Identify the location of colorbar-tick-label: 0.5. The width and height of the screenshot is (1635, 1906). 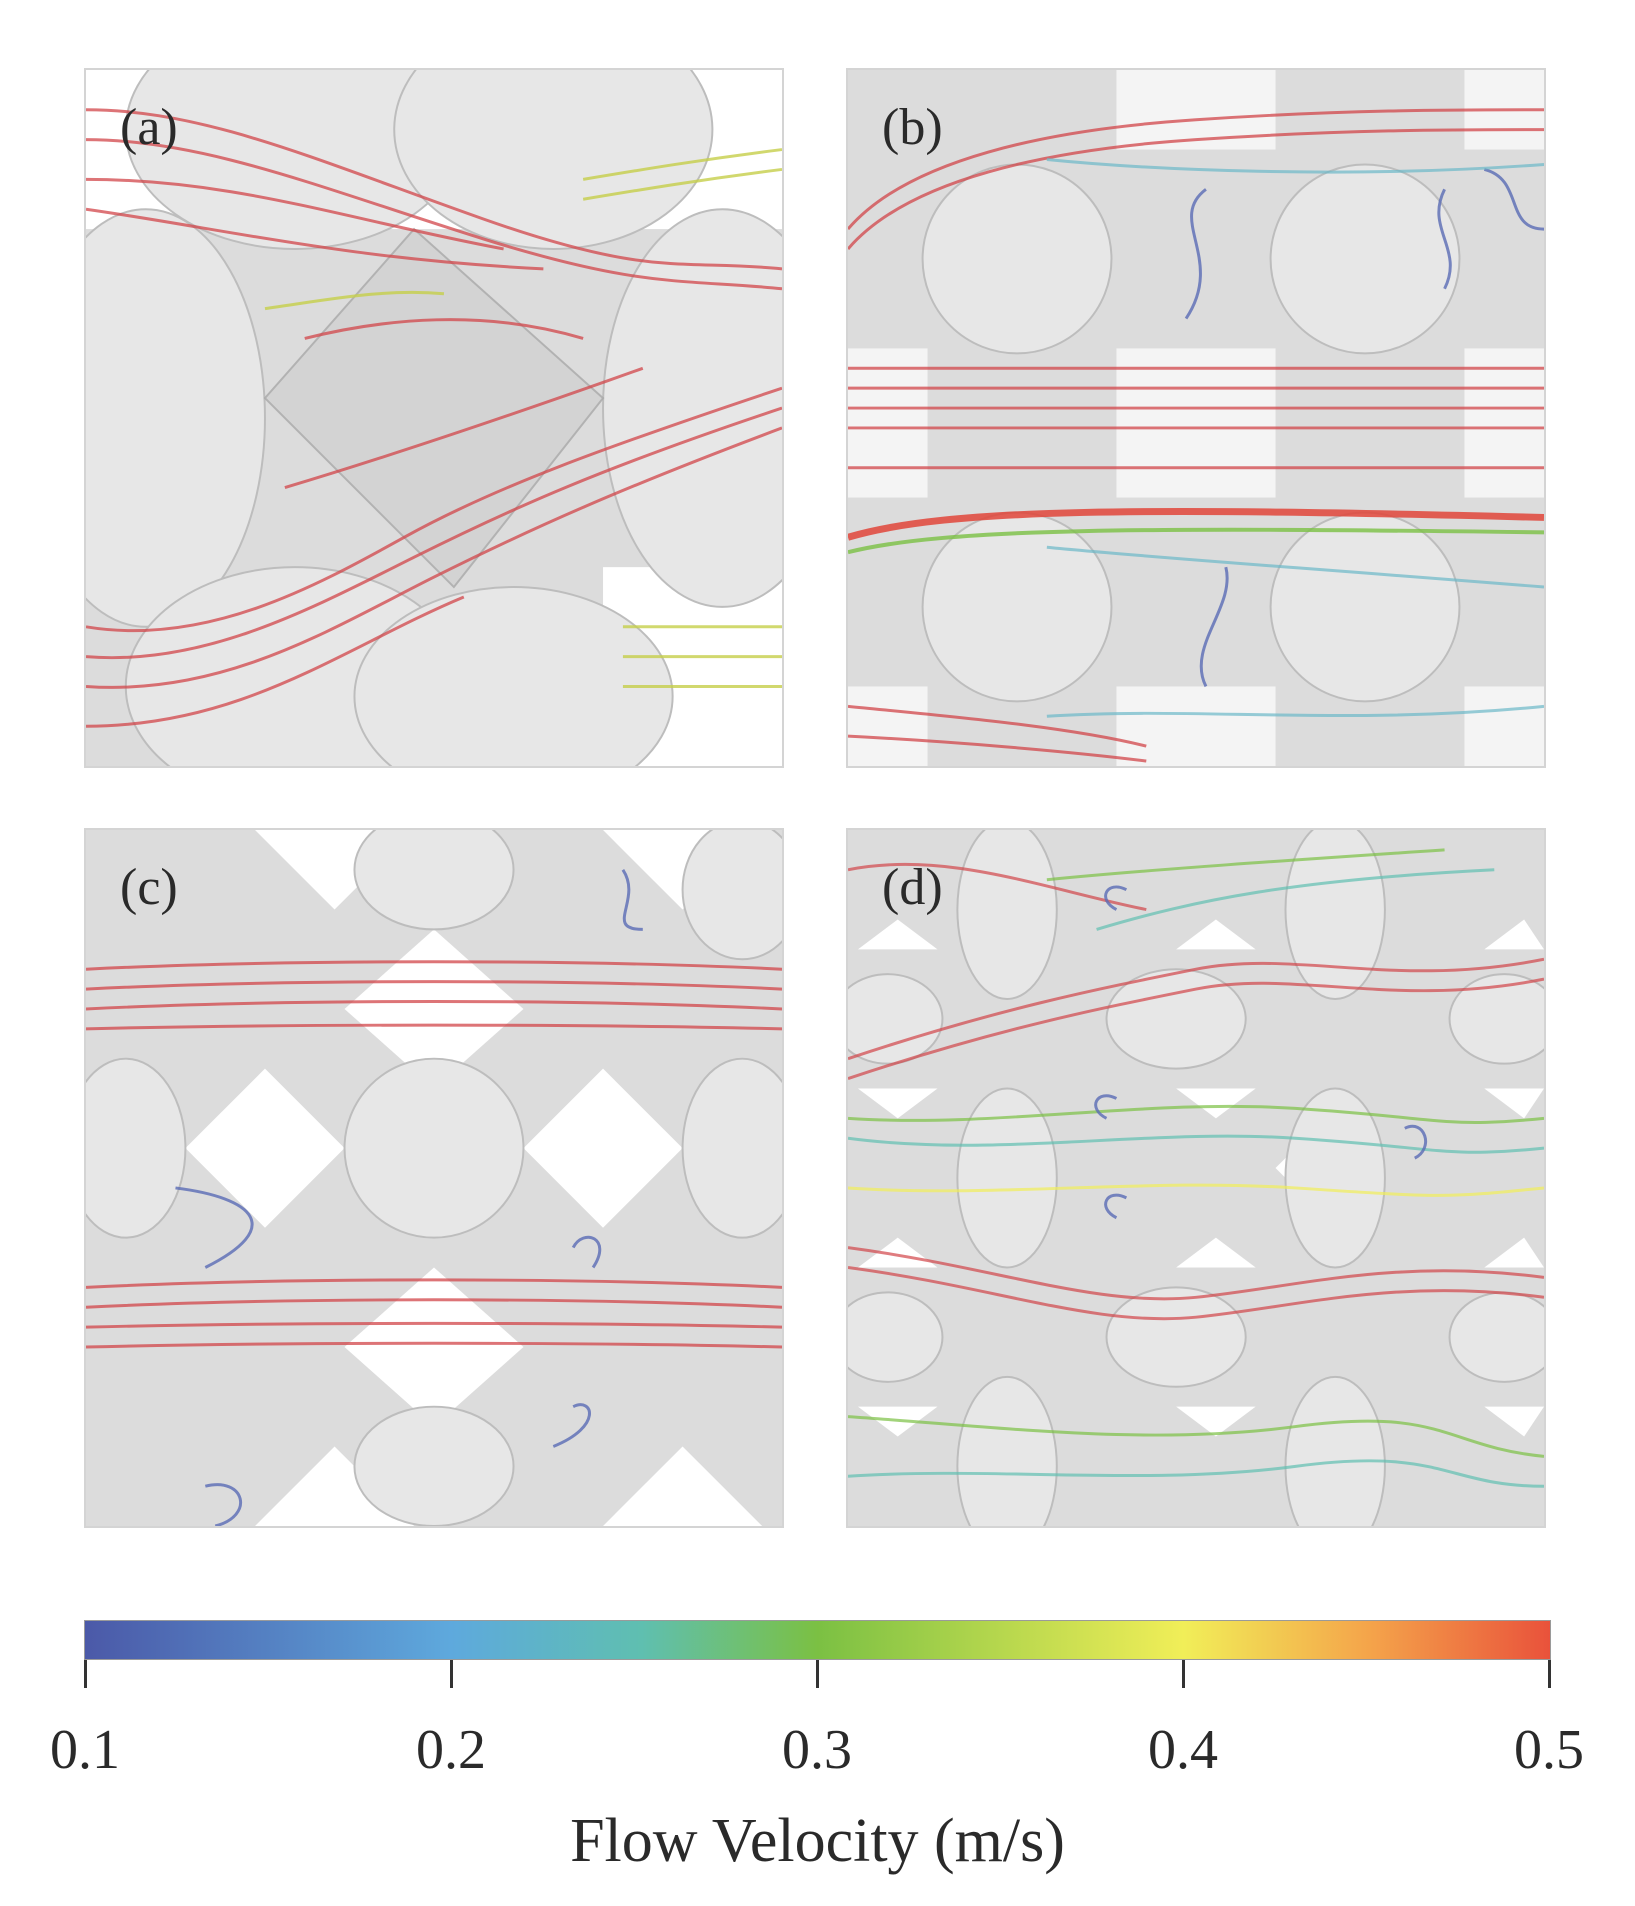
(1549, 1750).